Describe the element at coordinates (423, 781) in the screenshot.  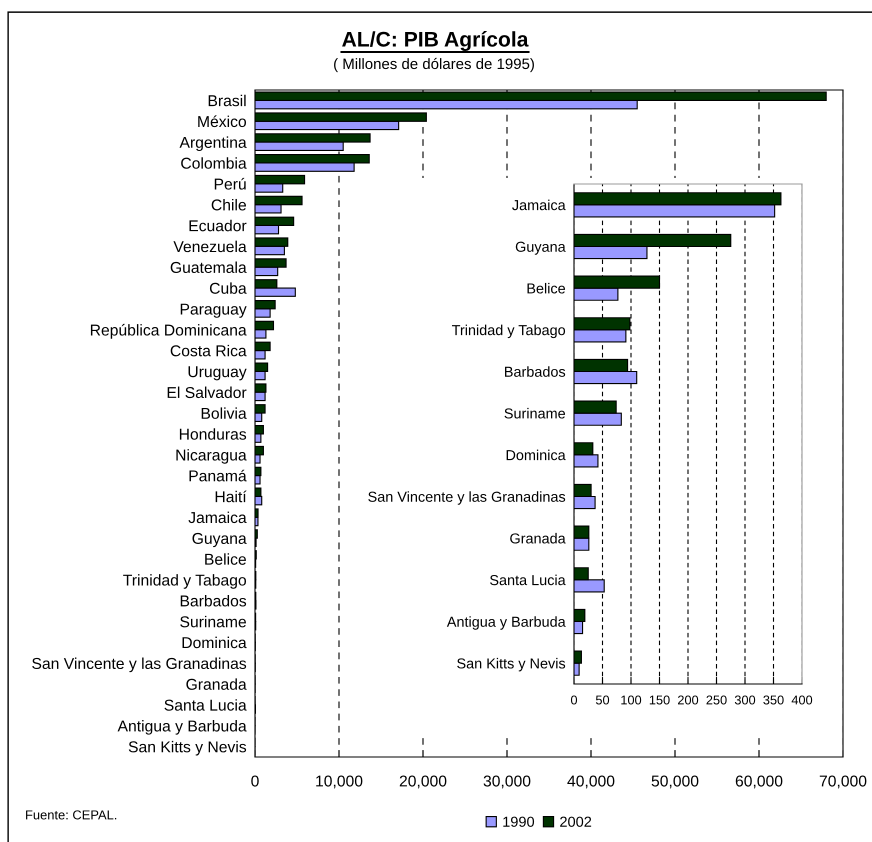
I see `x-tick-label: 20,000` at that location.